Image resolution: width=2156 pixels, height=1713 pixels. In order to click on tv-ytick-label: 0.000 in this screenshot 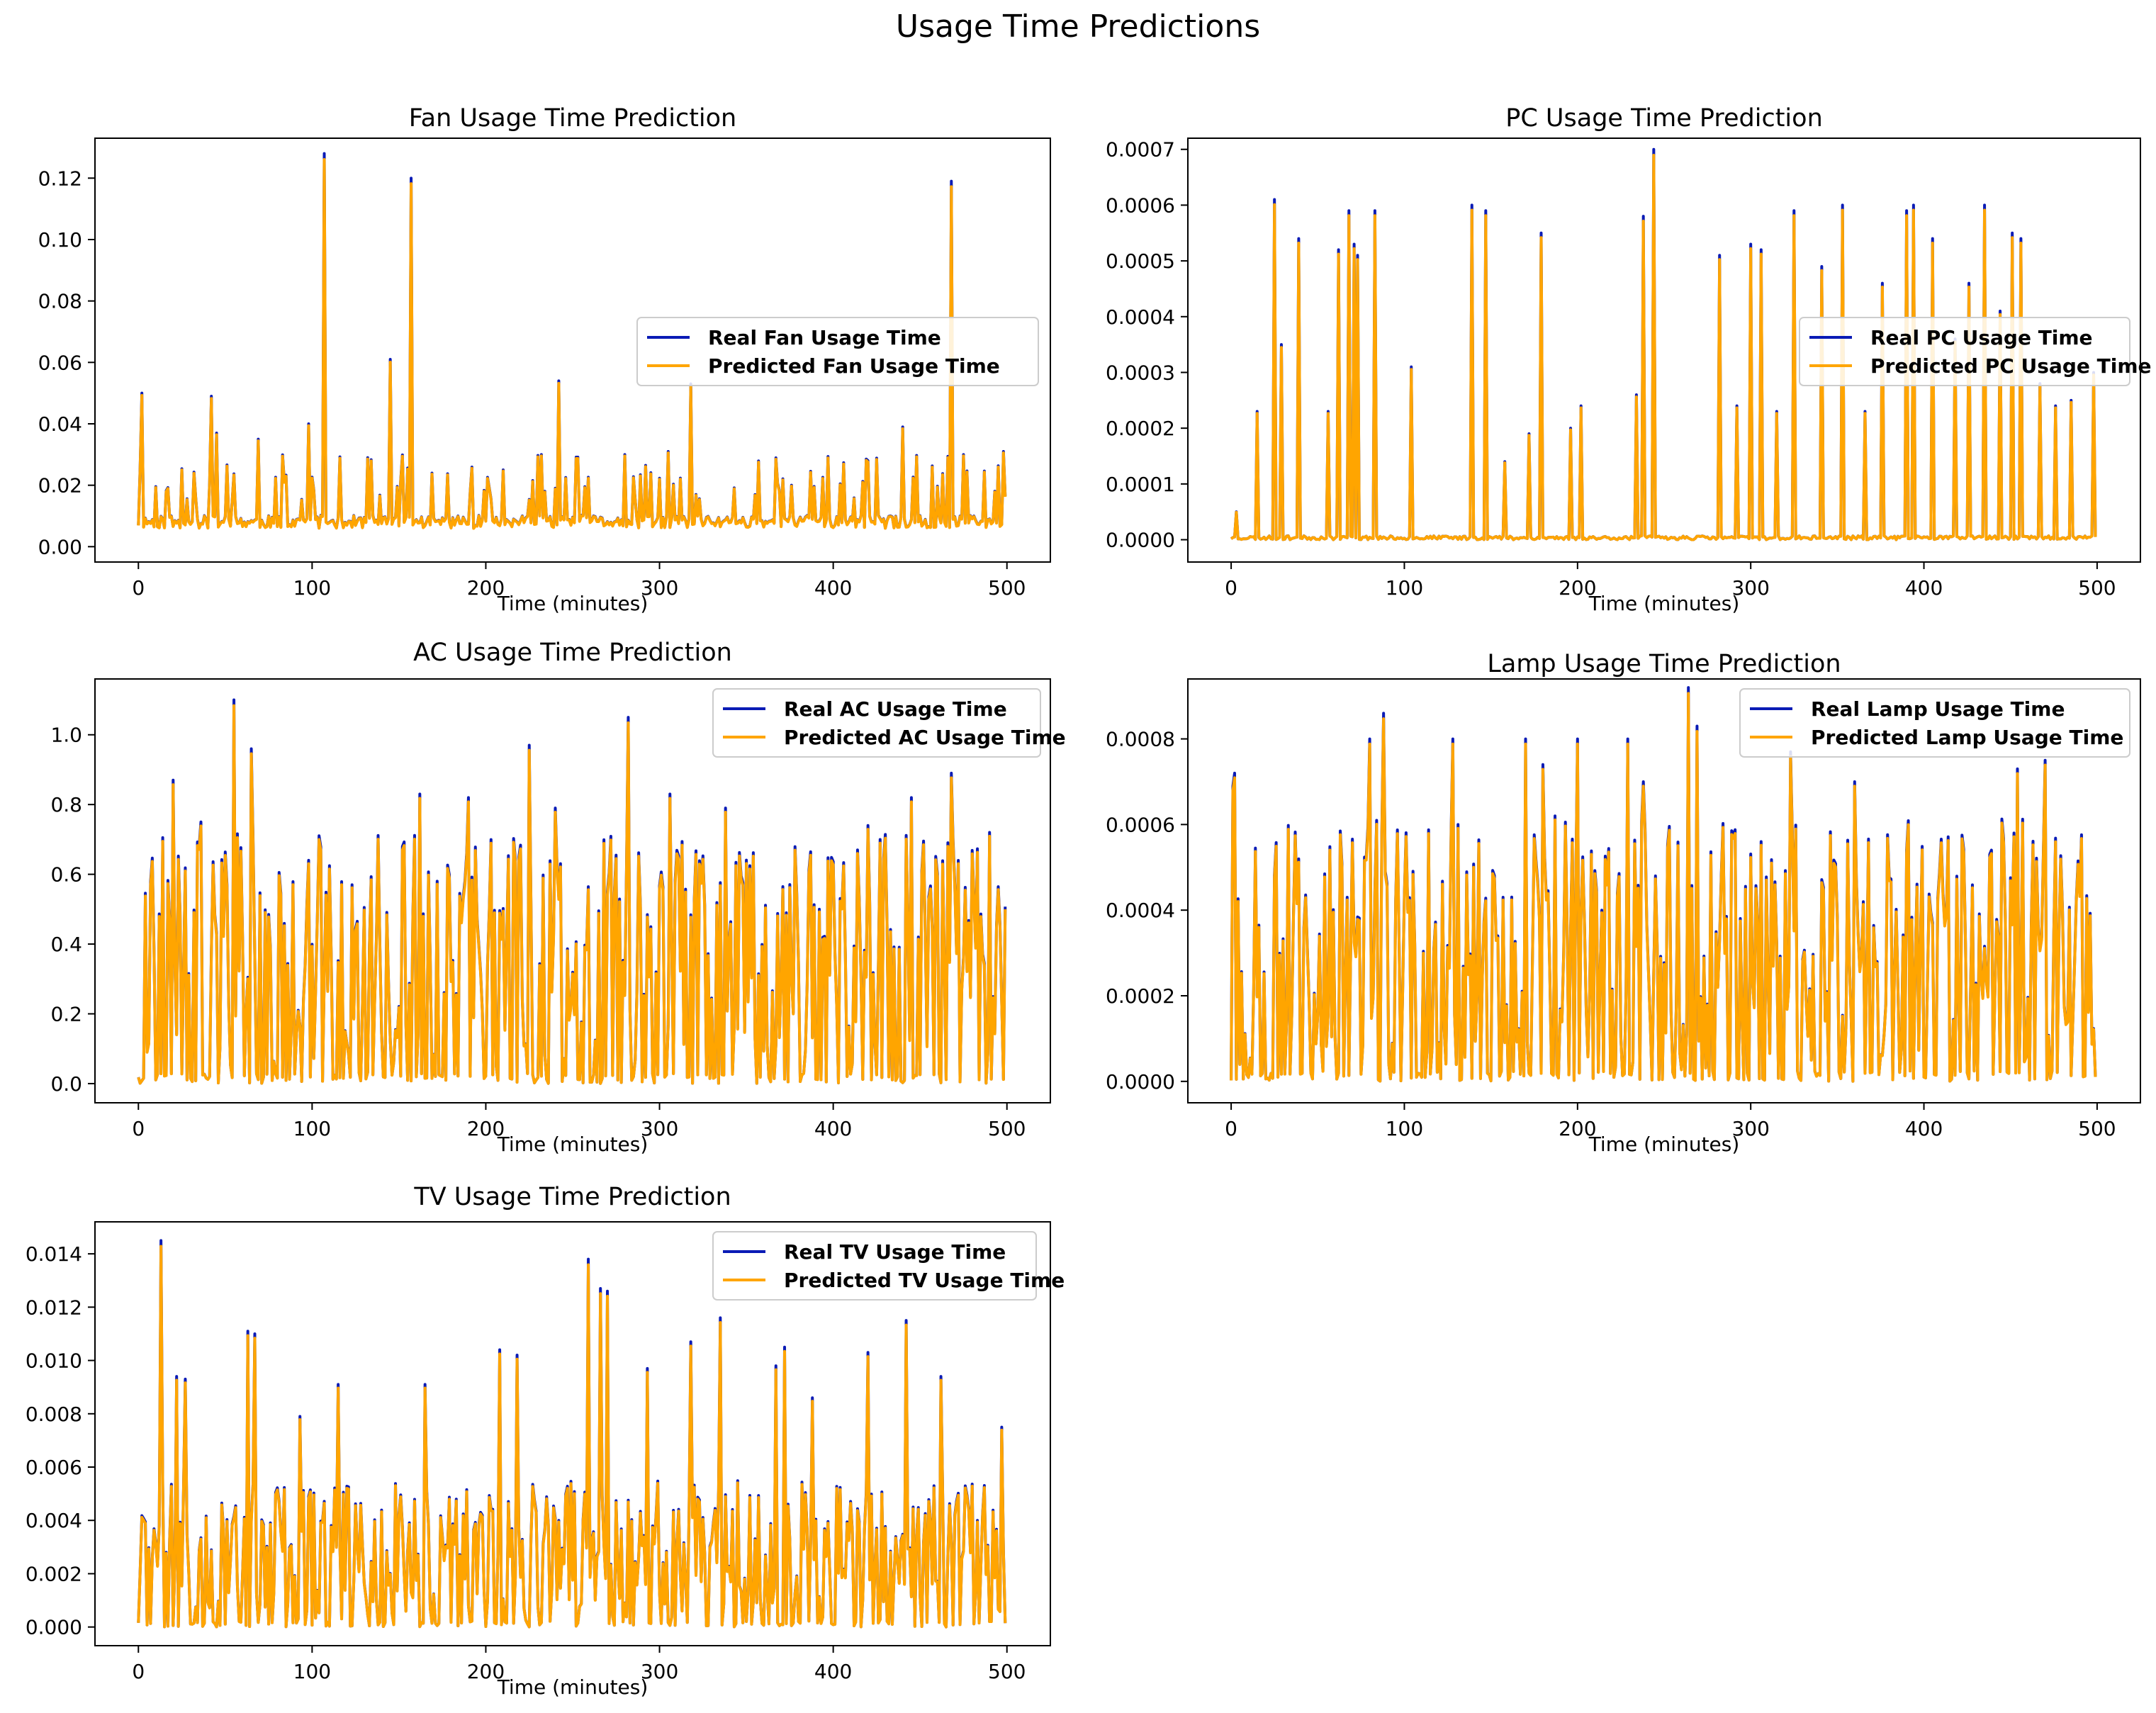, I will do `click(54, 1627)`.